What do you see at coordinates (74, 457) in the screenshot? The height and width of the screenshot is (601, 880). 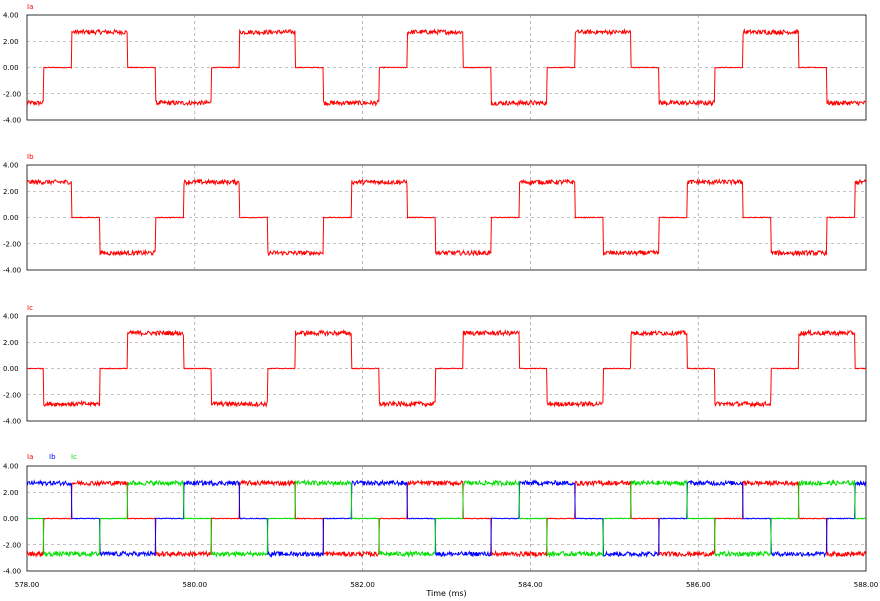 I see `legend-entry: Ic` at bounding box center [74, 457].